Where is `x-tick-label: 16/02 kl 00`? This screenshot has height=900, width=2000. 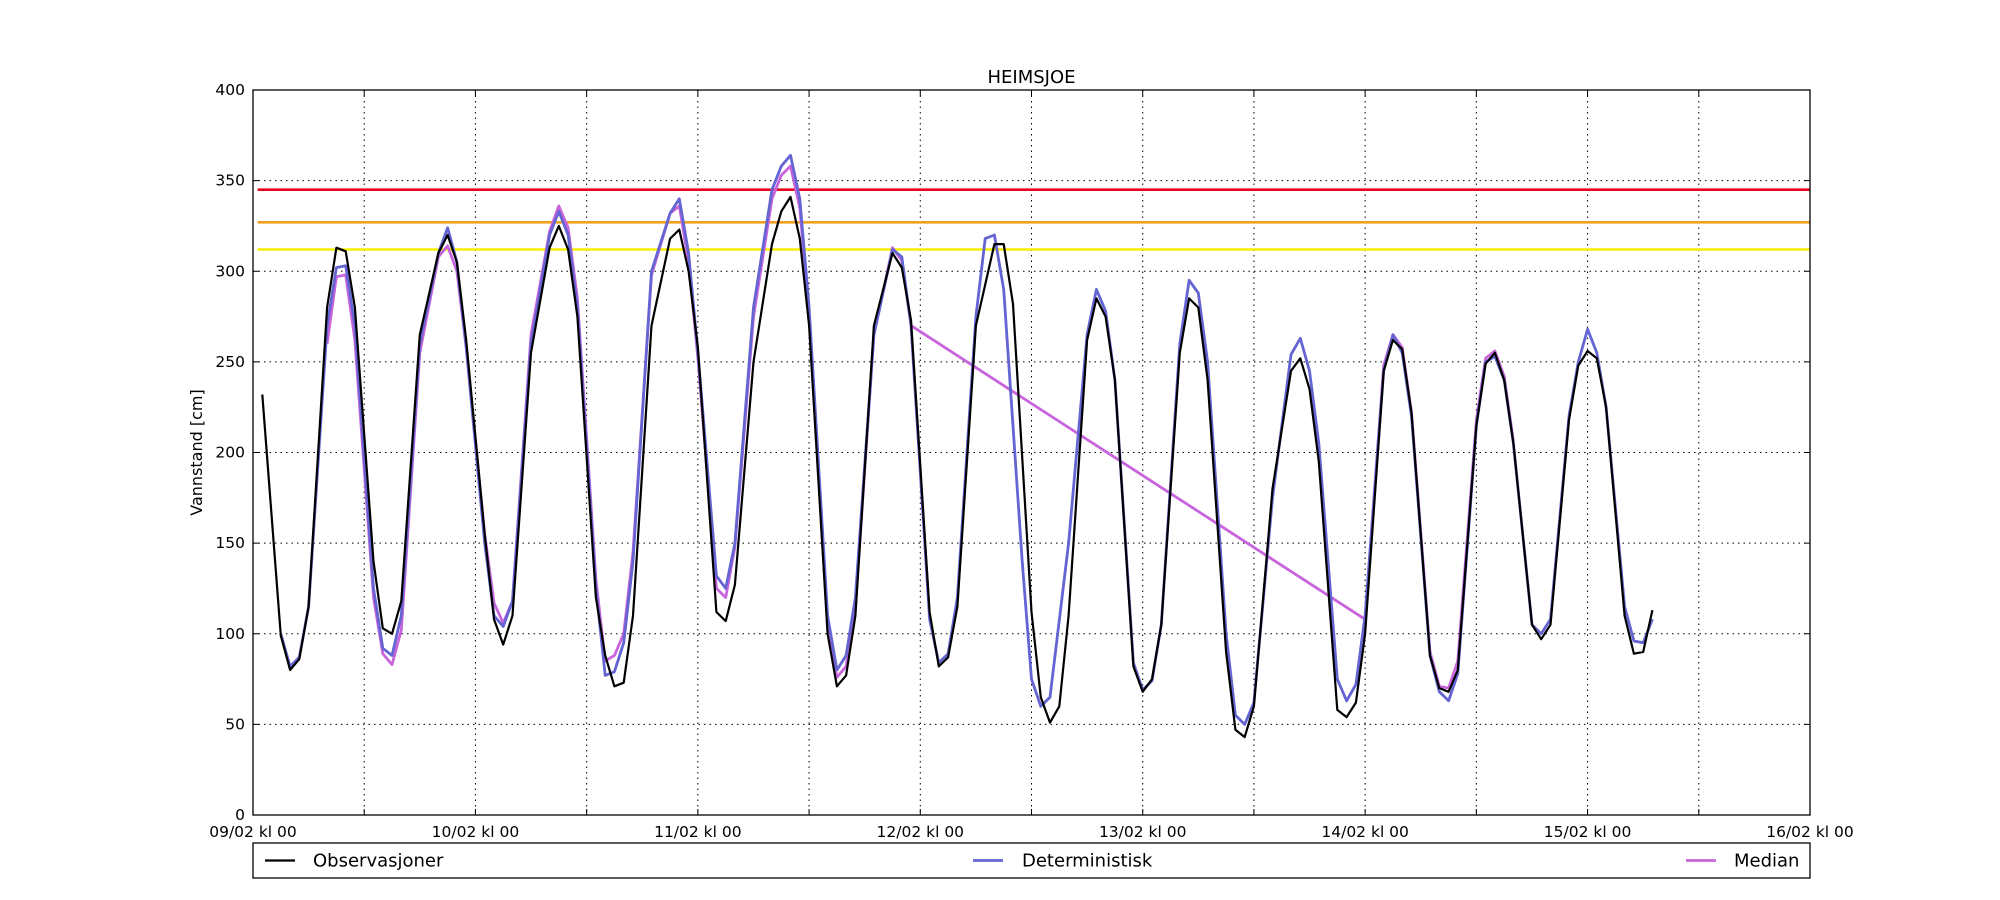
x-tick-label: 16/02 kl 00 is located at coordinates (1810, 832).